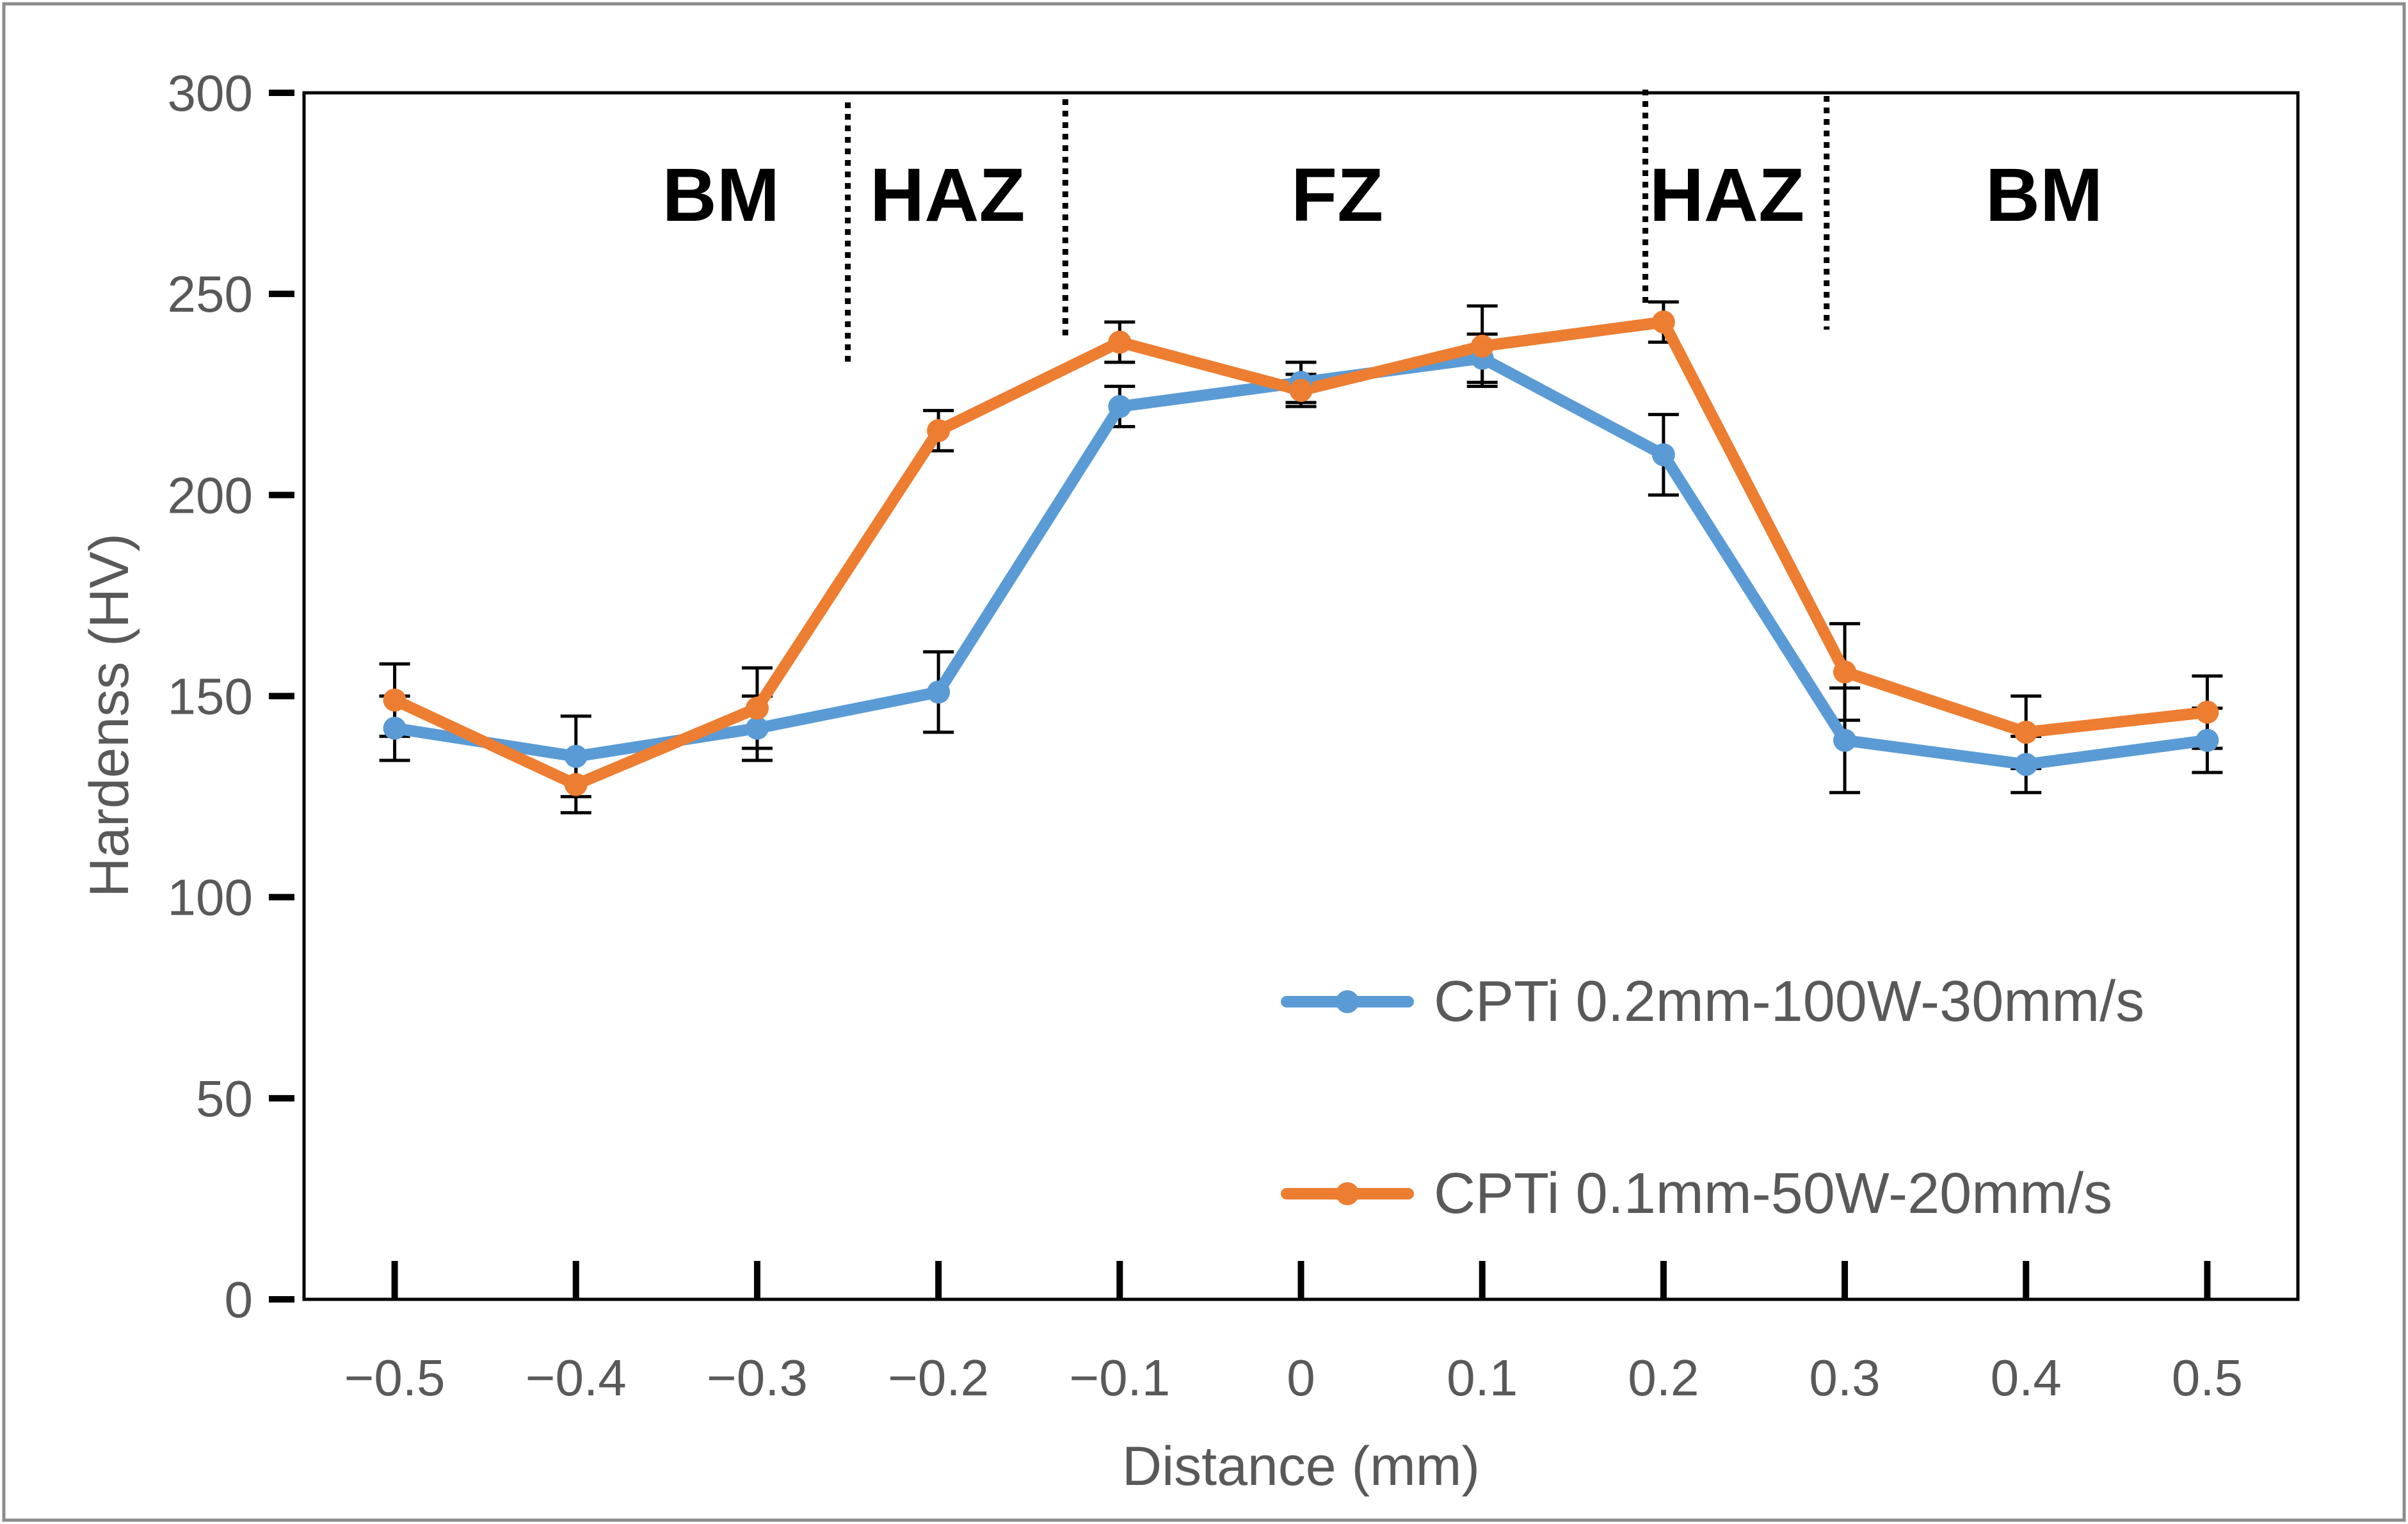 Image resolution: width=2408 pixels, height=1524 pixels. What do you see at coordinates (1844, 1377) in the screenshot?
I see `x-tick-label: 0.3` at bounding box center [1844, 1377].